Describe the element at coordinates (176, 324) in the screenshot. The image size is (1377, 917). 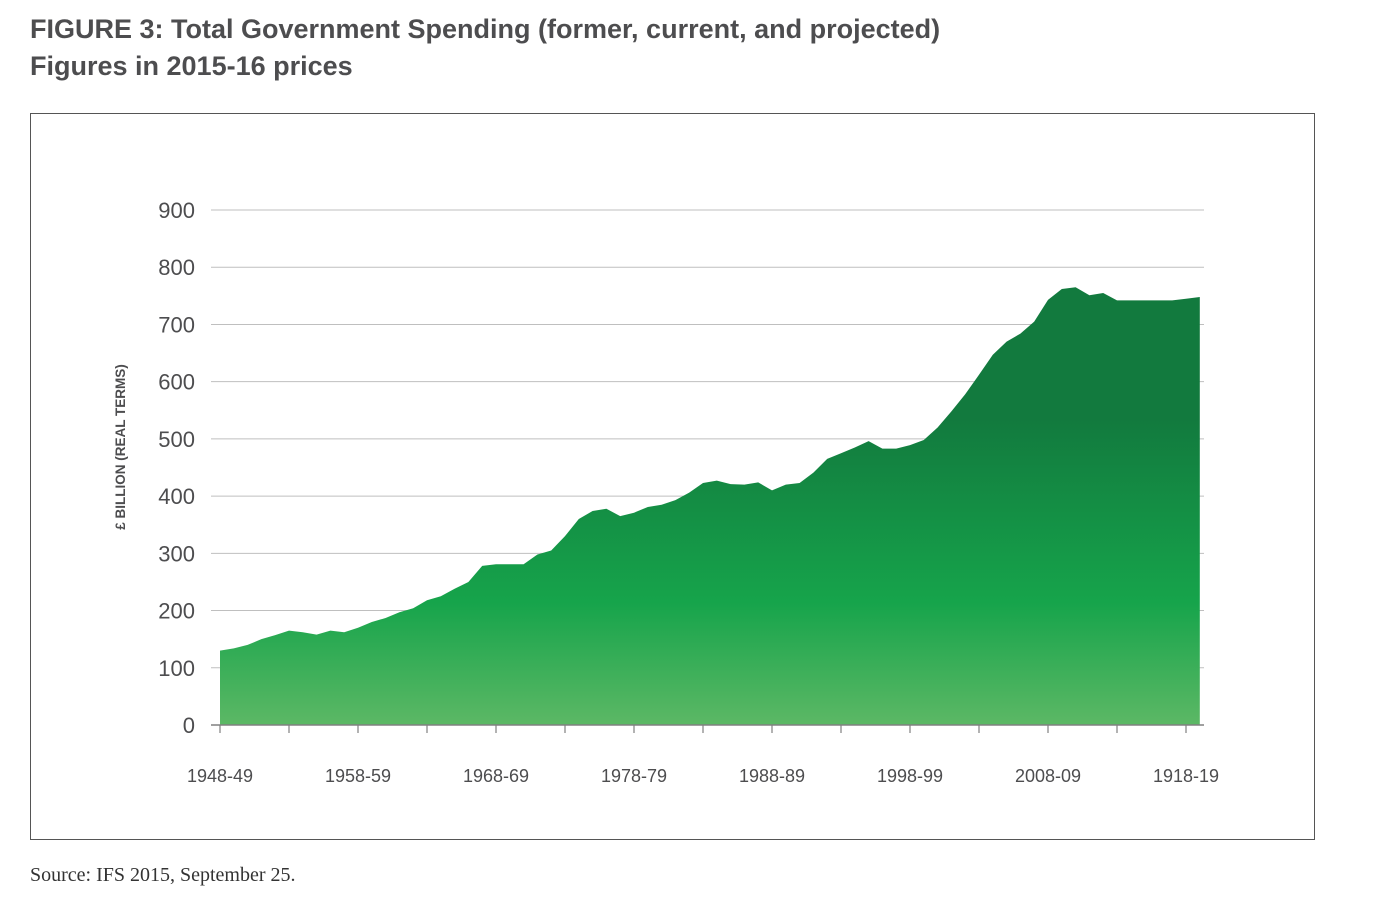
I see `y-tick-label: 700` at that location.